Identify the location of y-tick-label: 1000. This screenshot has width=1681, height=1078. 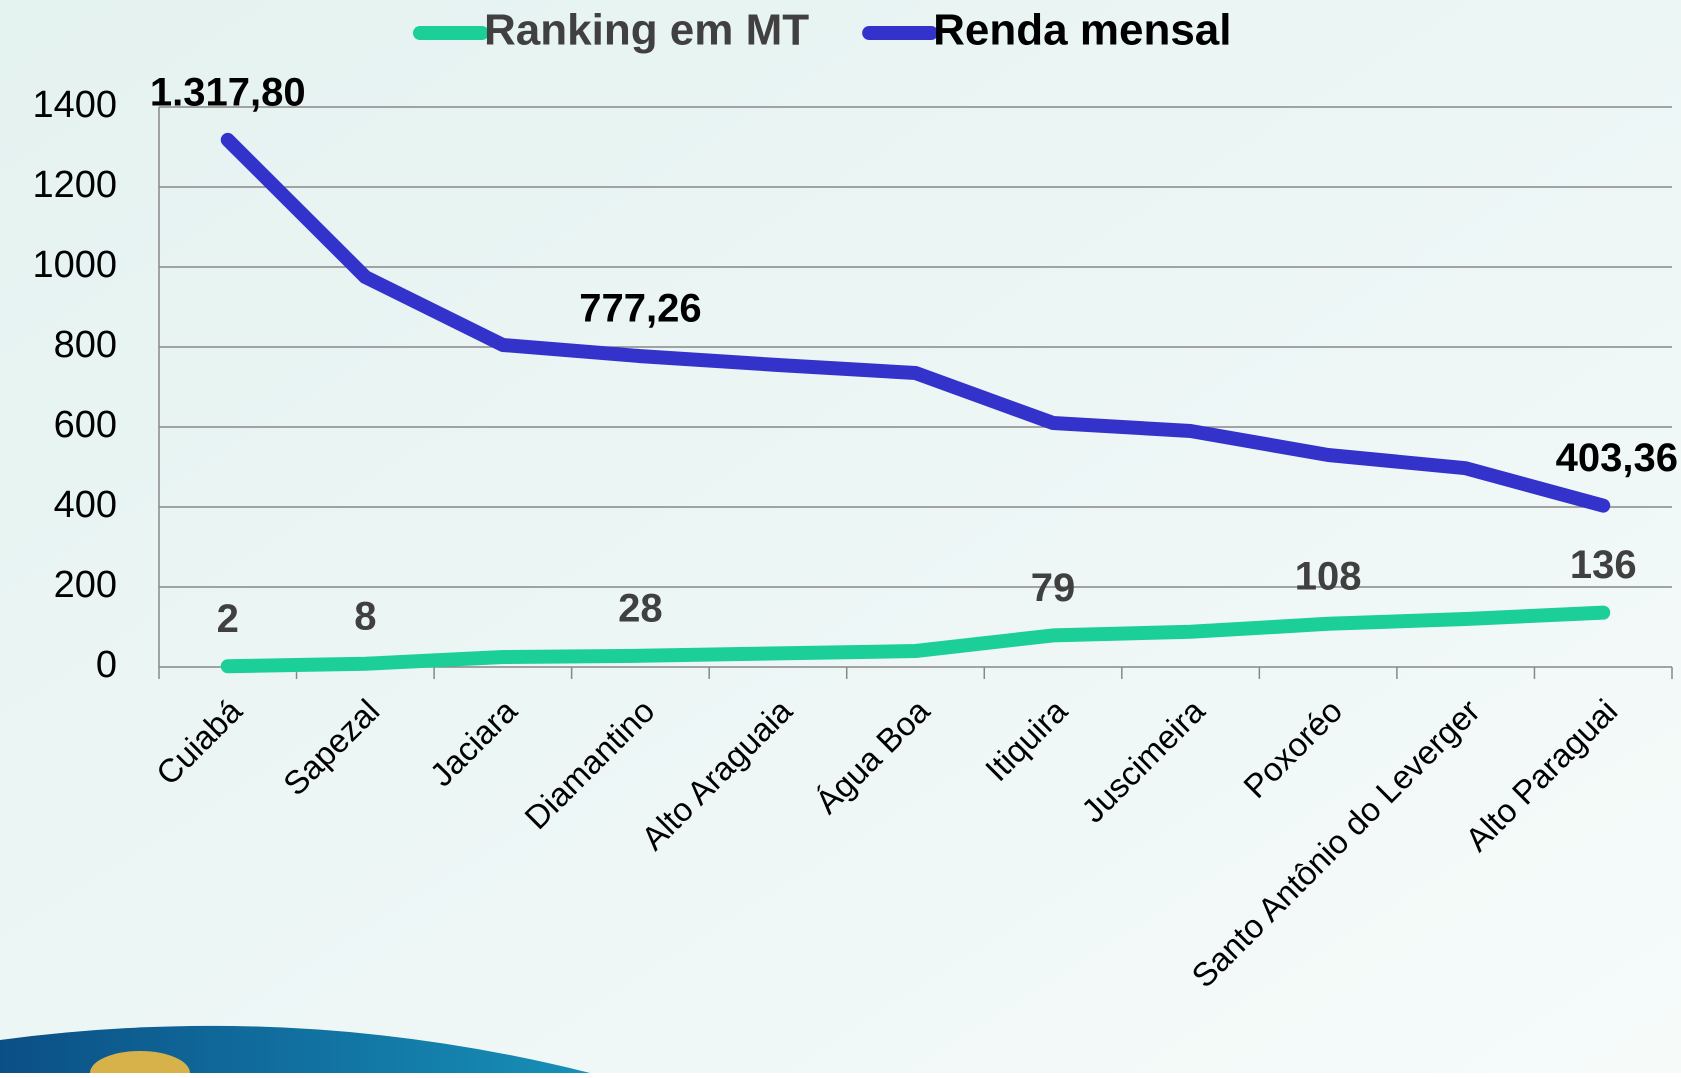
(74, 265).